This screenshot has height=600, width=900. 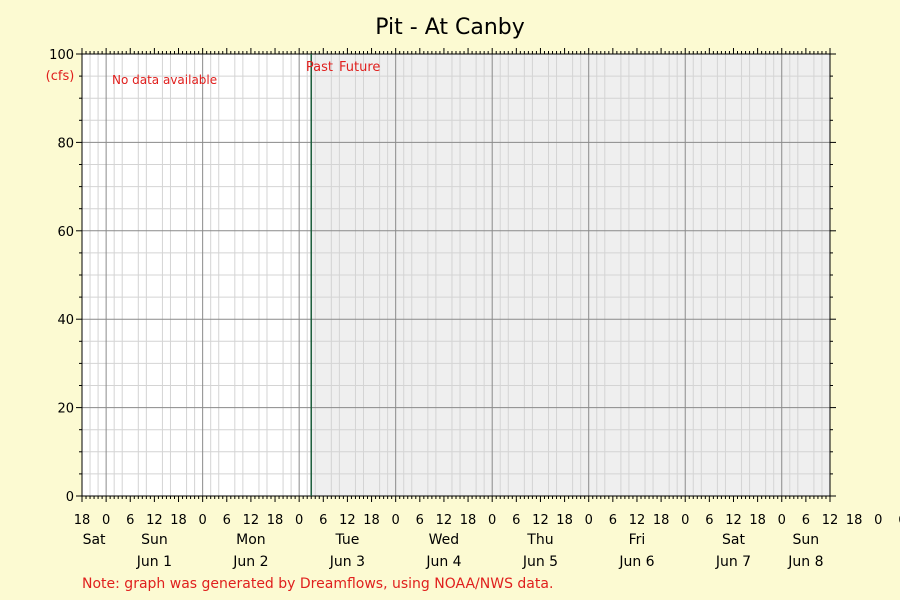 I want to click on y-tick-label: 40, so click(x=65, y=320).